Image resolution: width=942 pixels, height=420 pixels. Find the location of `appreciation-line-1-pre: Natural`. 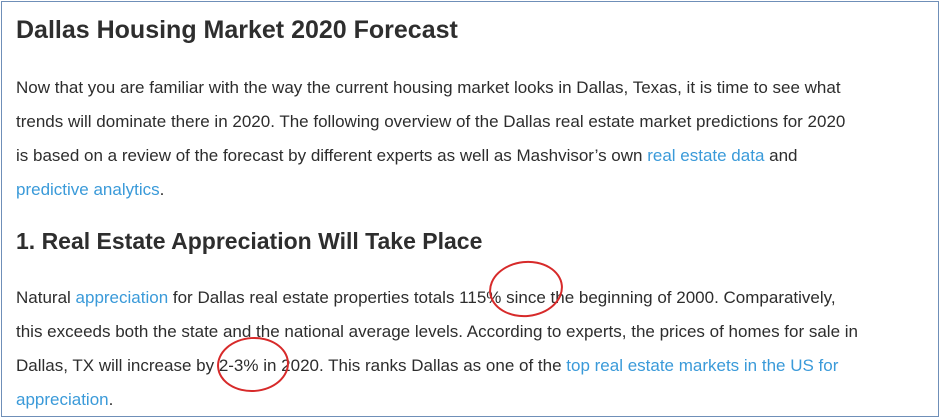

appreciation-line-1-pre: Natural is located at coordinates (46, 297).